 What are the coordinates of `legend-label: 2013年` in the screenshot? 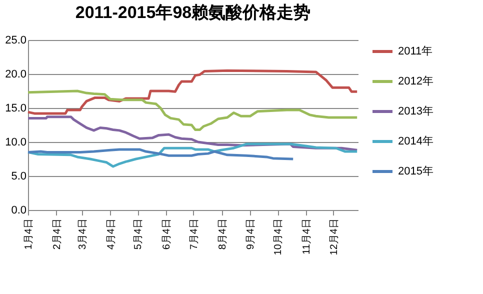 It's located at (416, 112).